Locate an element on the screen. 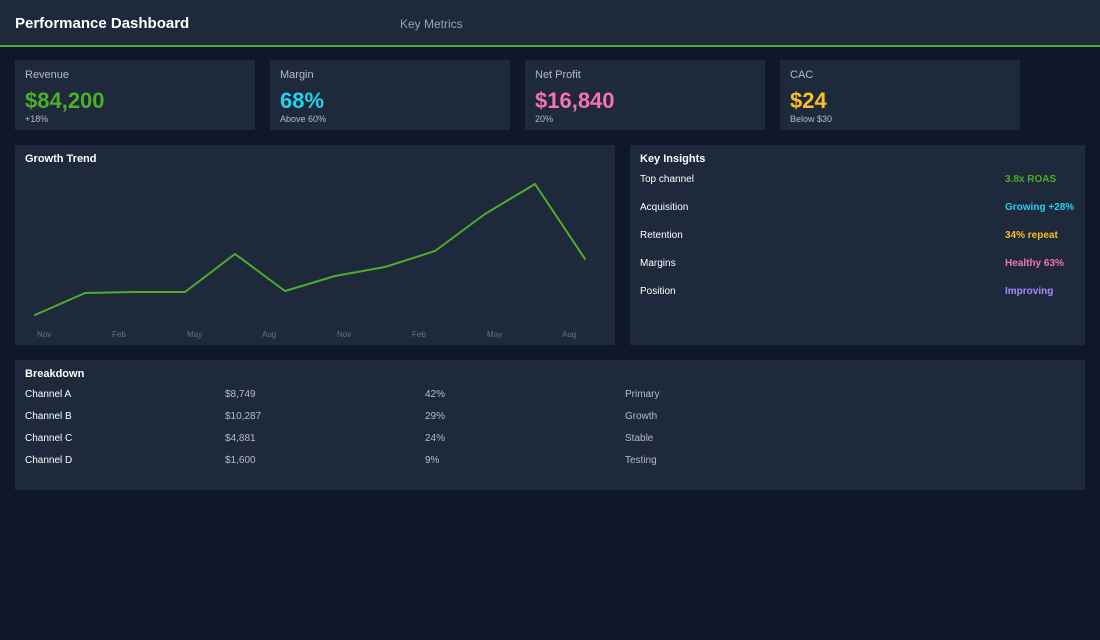  breakdown-title: Breakdown is located at coordinates (55, 374).